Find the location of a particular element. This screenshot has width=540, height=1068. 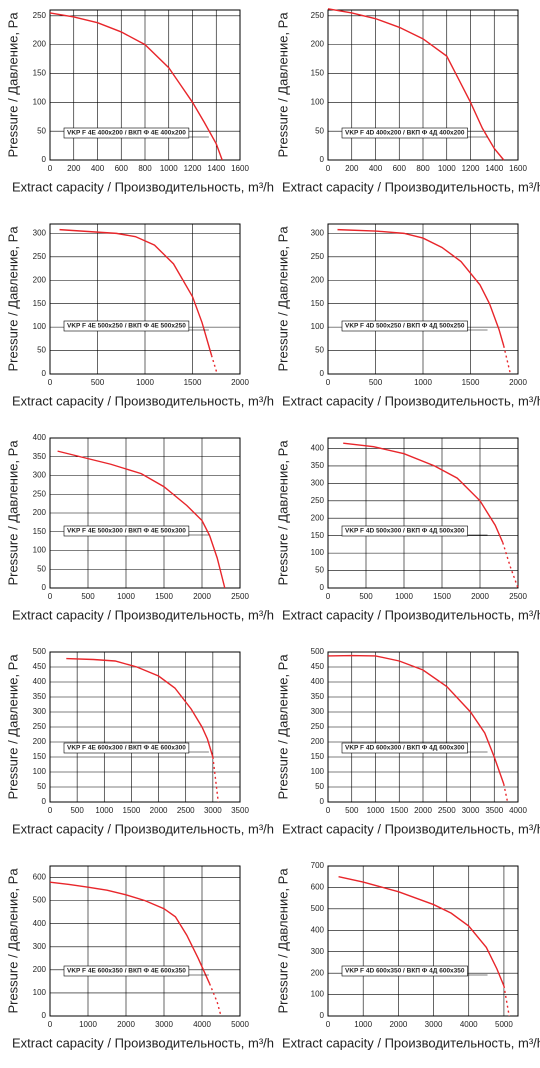

x-tick-label: 400 is located at coordinates (98, 168).